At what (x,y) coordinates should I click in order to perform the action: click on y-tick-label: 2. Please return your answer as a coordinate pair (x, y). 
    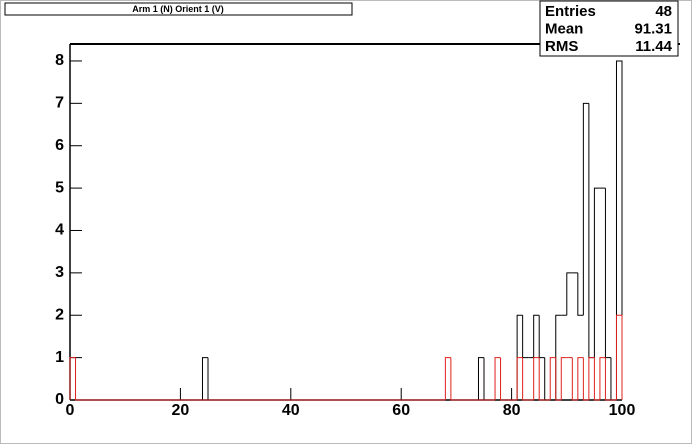
    Looking at the image, I should click on (59, 314).